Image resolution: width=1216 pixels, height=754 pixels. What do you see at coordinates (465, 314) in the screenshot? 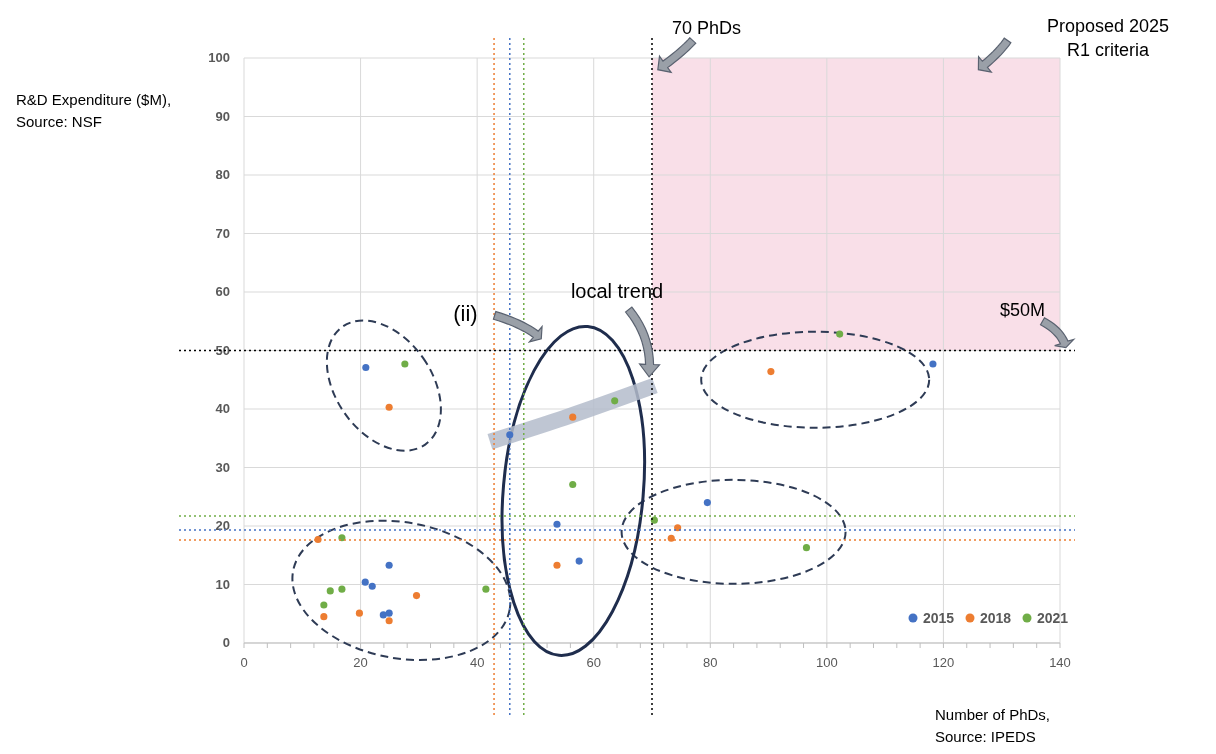
I see `annotation: (ii)` at bounding box center [465, 314].